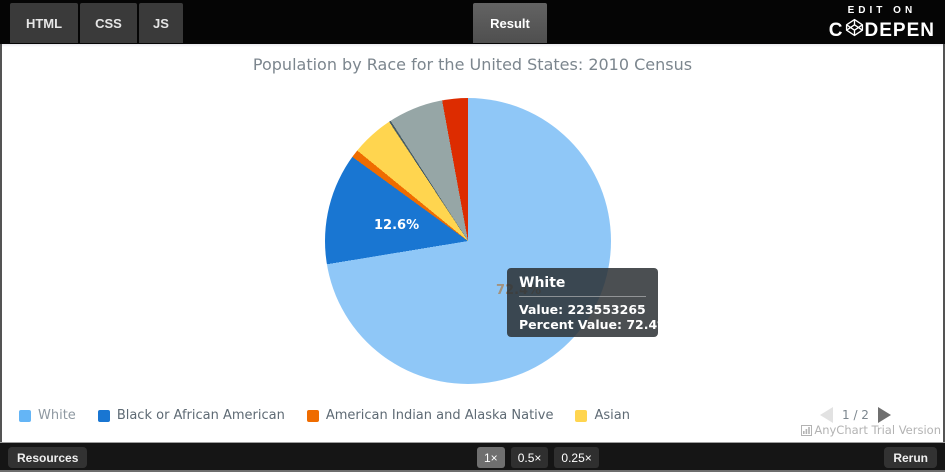 Image resolution: width=945 pixels, height=472 pixels. I want to click on legend-swatch-black-or-african-american, so click(103, 415).